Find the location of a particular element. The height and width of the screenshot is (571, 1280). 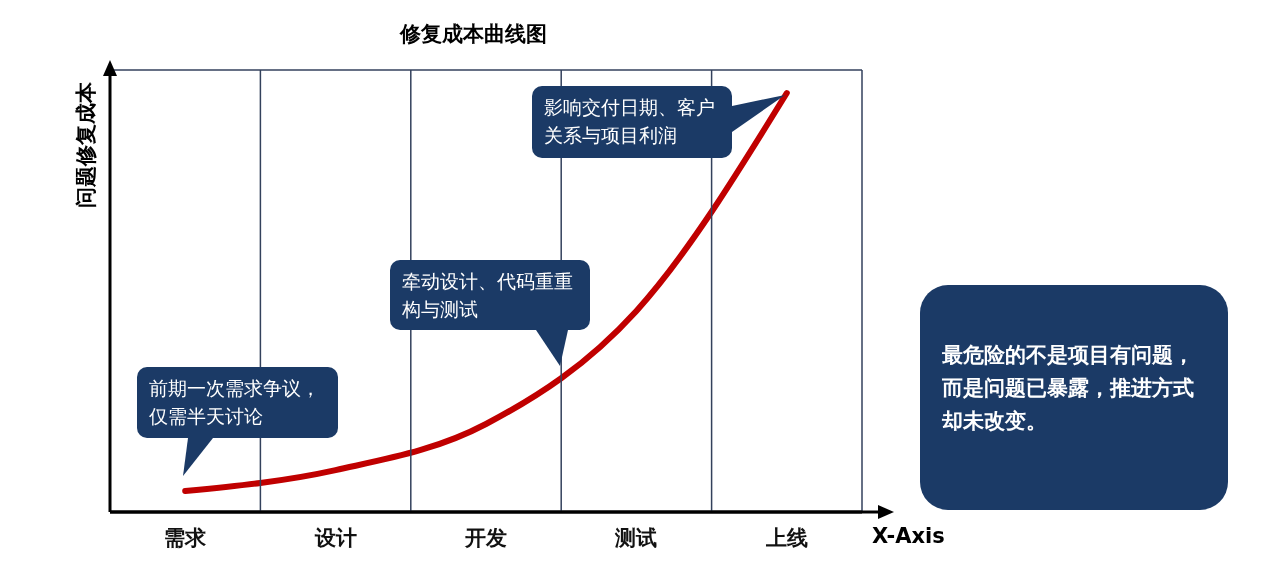

x-axis-title: X-Axis is located at coordinates (908, 536).